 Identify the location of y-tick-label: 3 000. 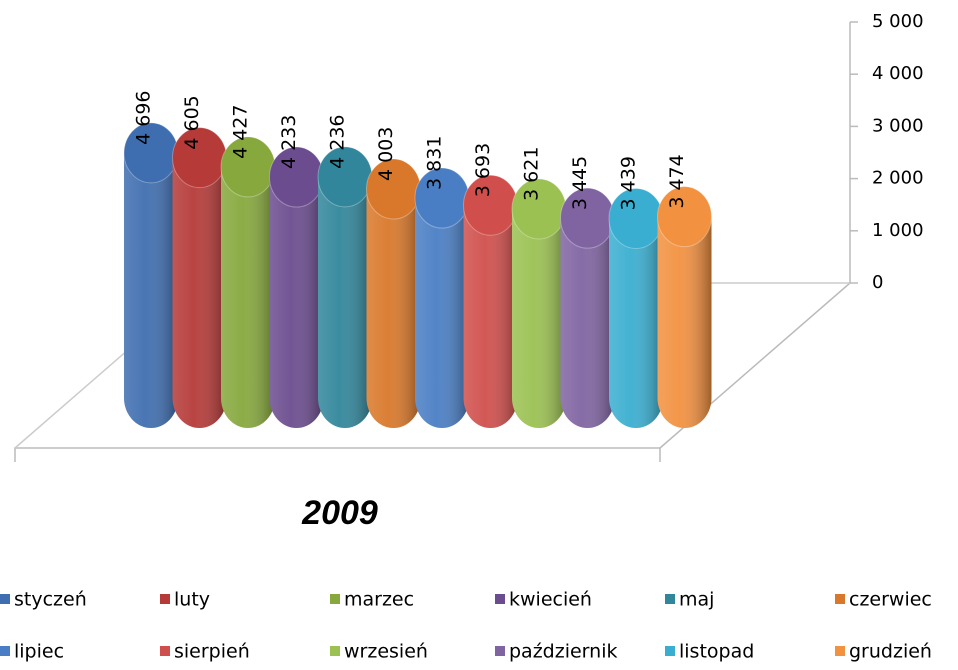
(898, 125).